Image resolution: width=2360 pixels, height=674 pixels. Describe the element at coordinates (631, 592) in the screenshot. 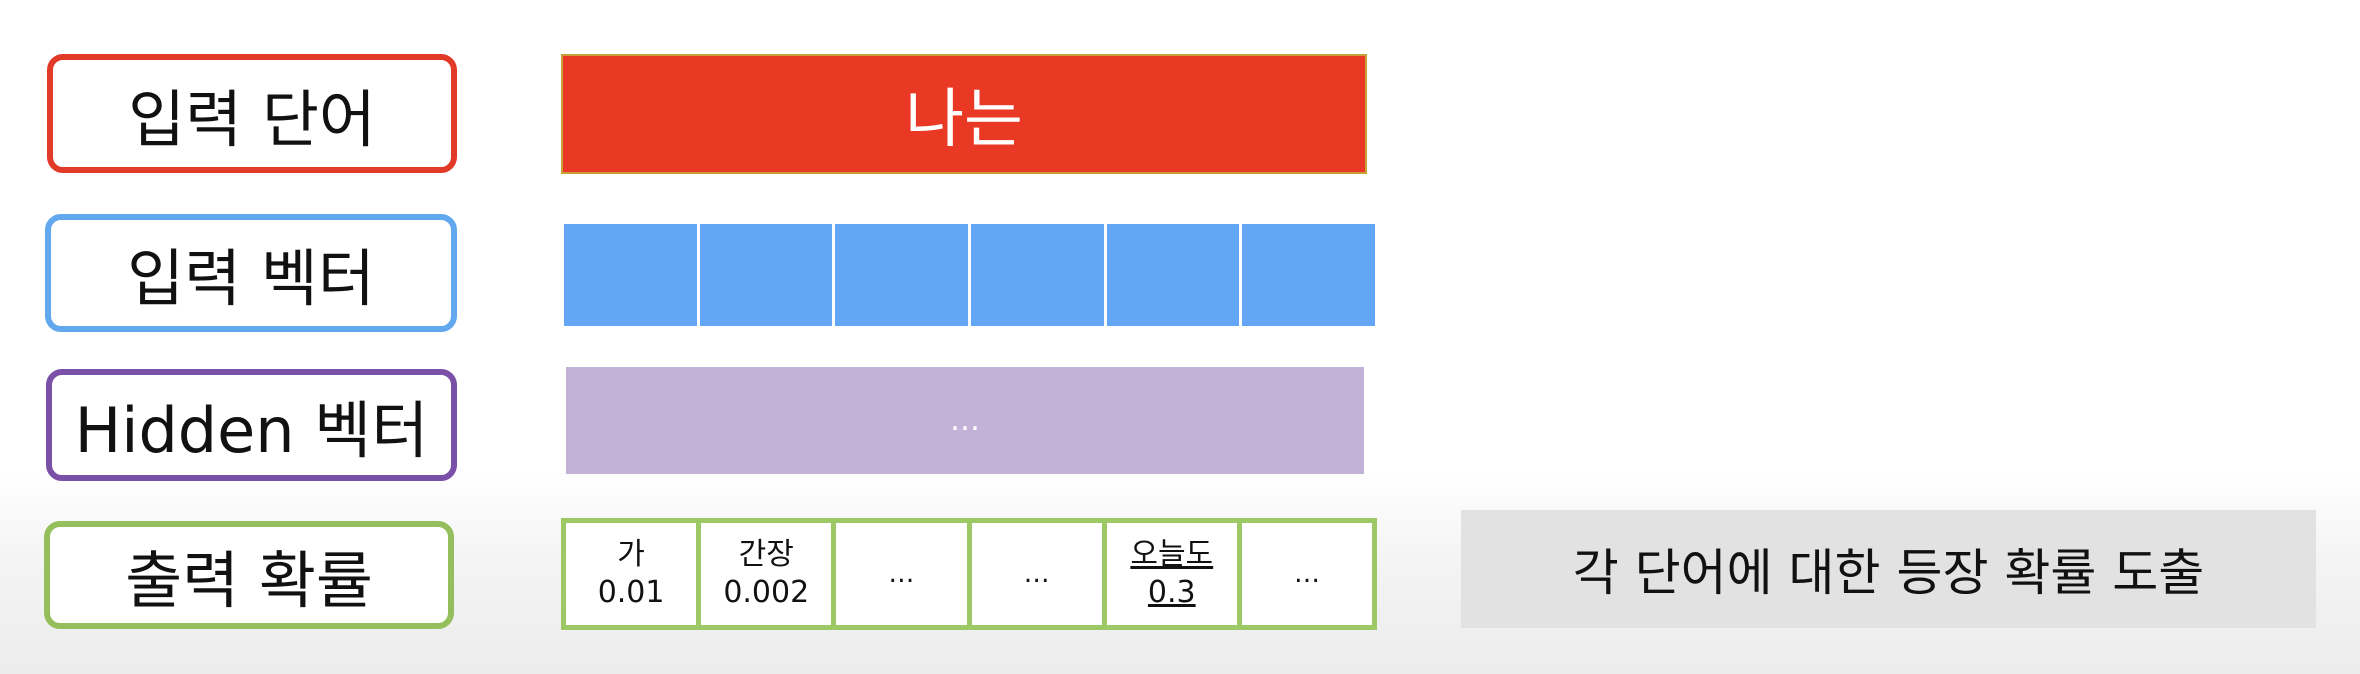

I see `output-probability: 0.01` at that location.